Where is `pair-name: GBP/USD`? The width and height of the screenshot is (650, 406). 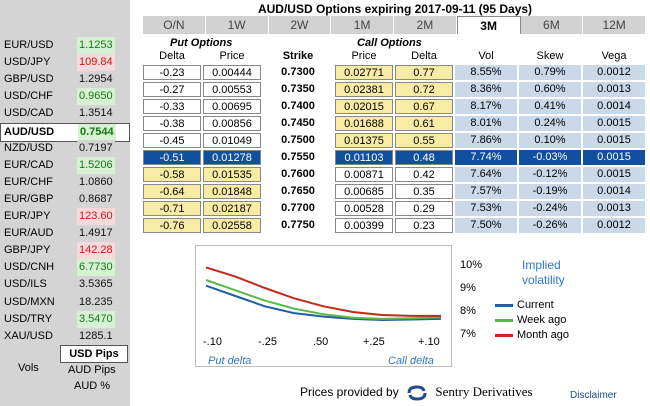
pair-name: GBP/USD is located at coordinates (29, 79).